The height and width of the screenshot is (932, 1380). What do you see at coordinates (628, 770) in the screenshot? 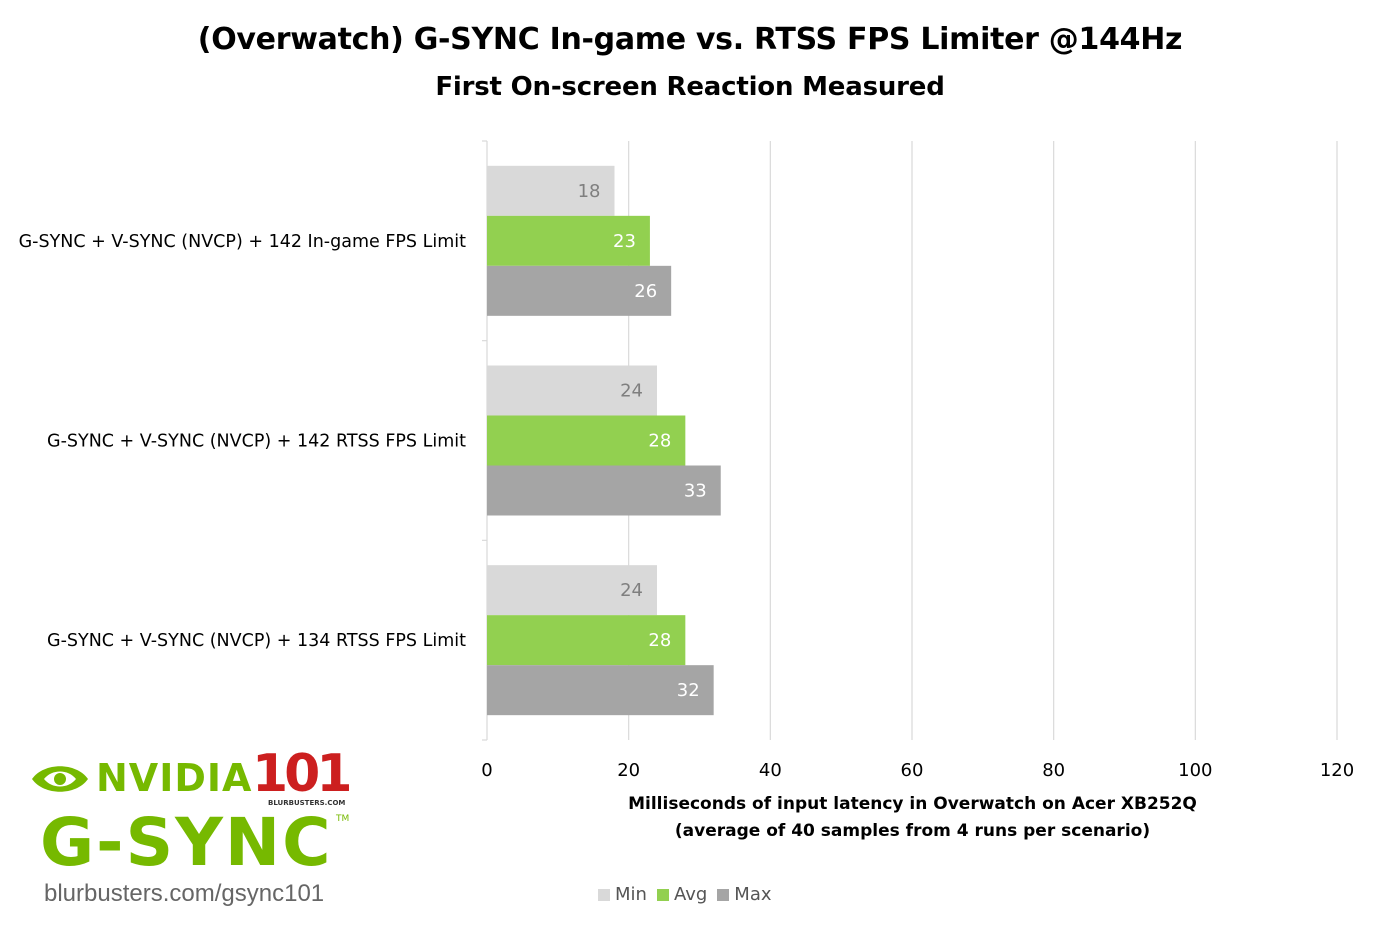
I see `x-tick-label-20: 20` at bounding box center [628, 770].